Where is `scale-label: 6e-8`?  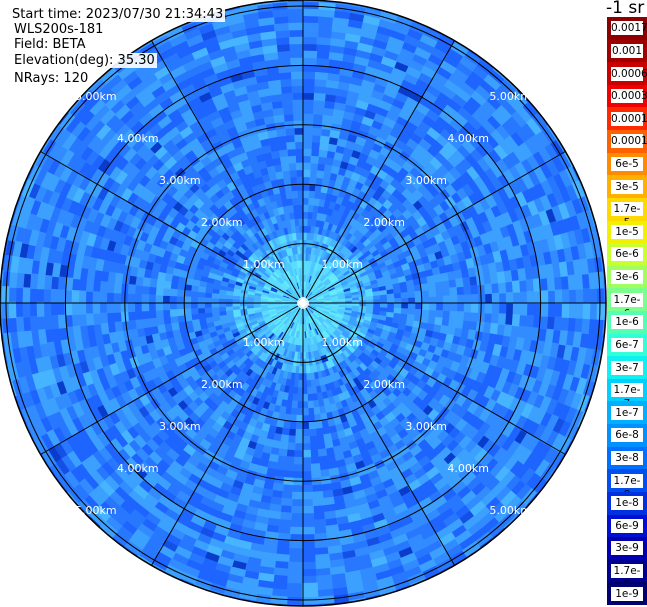 scale-label: 6e-8 is located at coordinates (627, 435).